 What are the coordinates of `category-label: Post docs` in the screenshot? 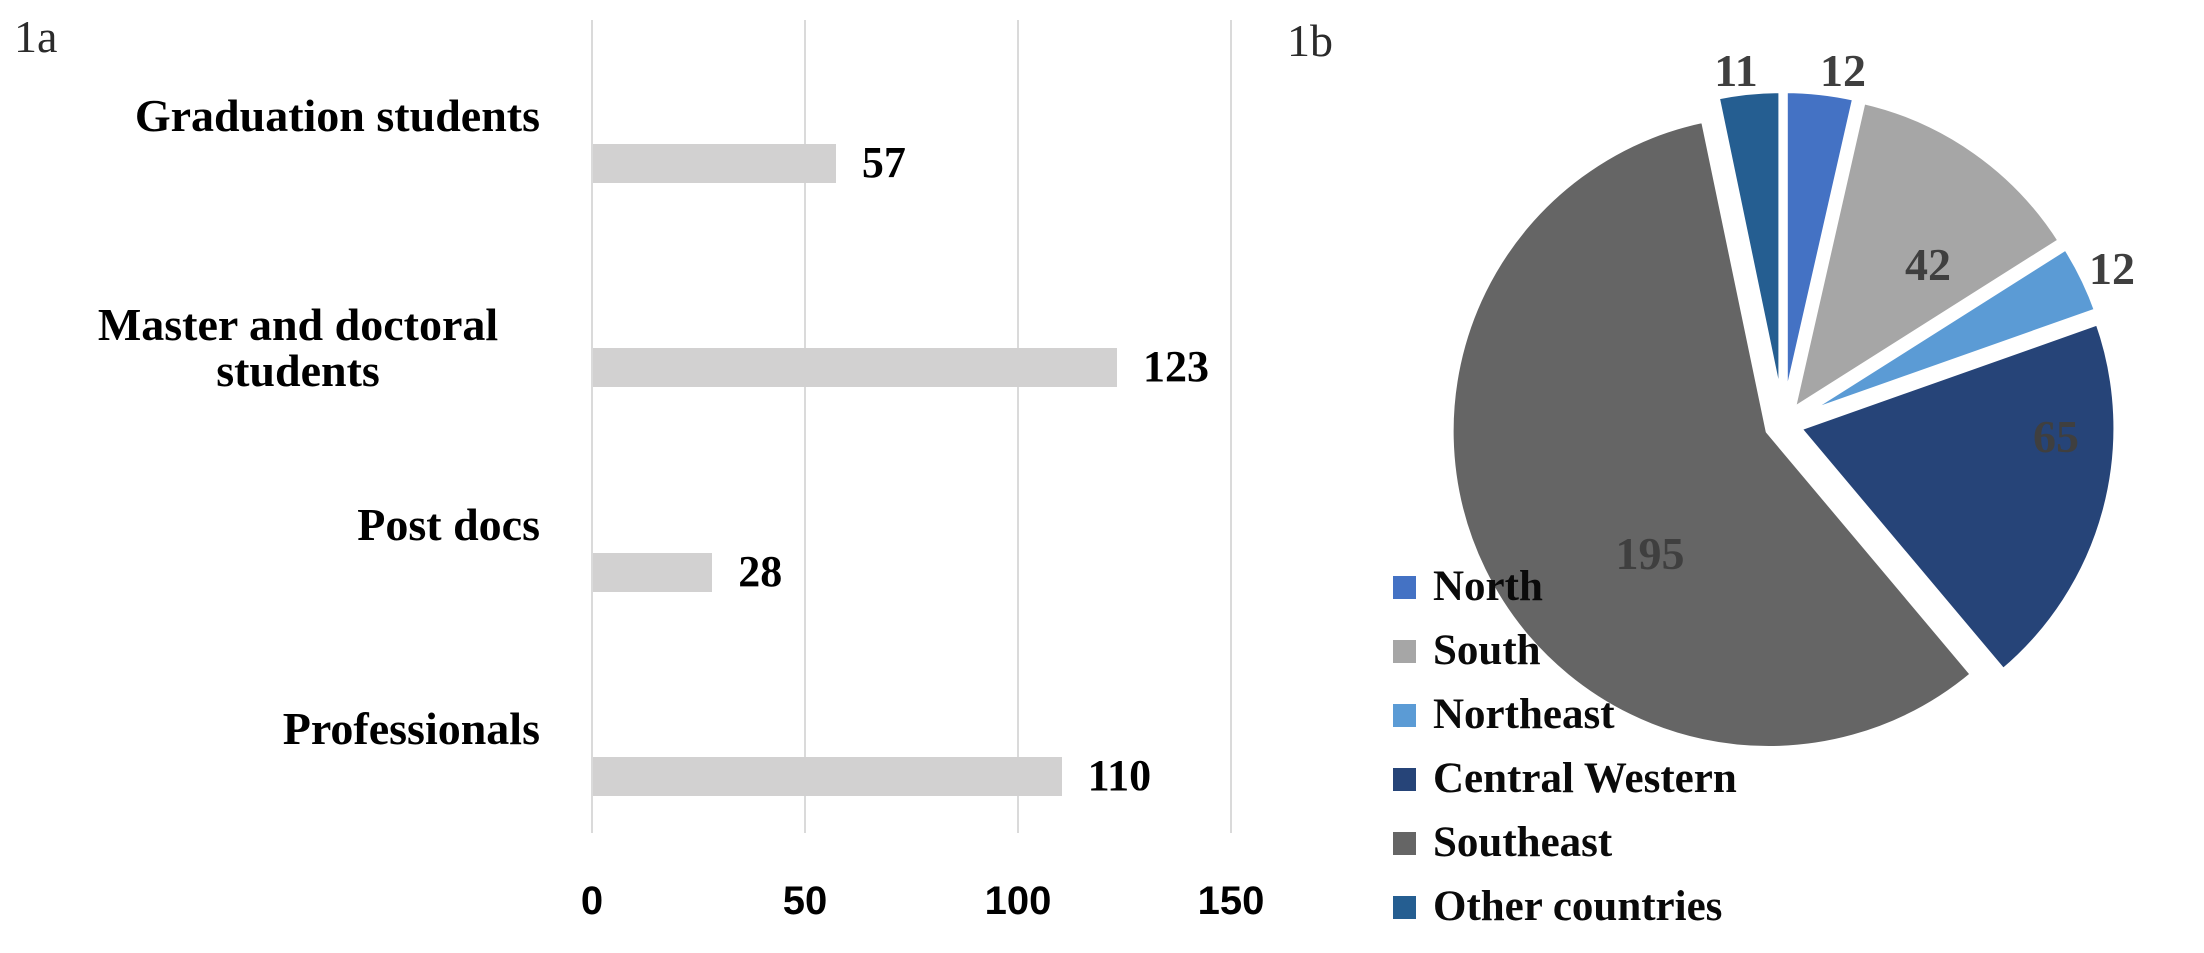 It's located at (448, 524).